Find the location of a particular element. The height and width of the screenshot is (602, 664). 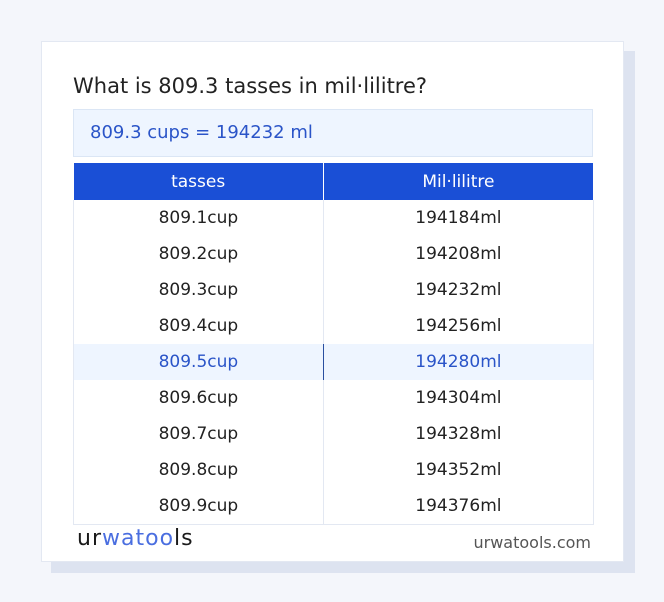

table-row: 809.8cup 194352ml is located at coordinates (334, 470).